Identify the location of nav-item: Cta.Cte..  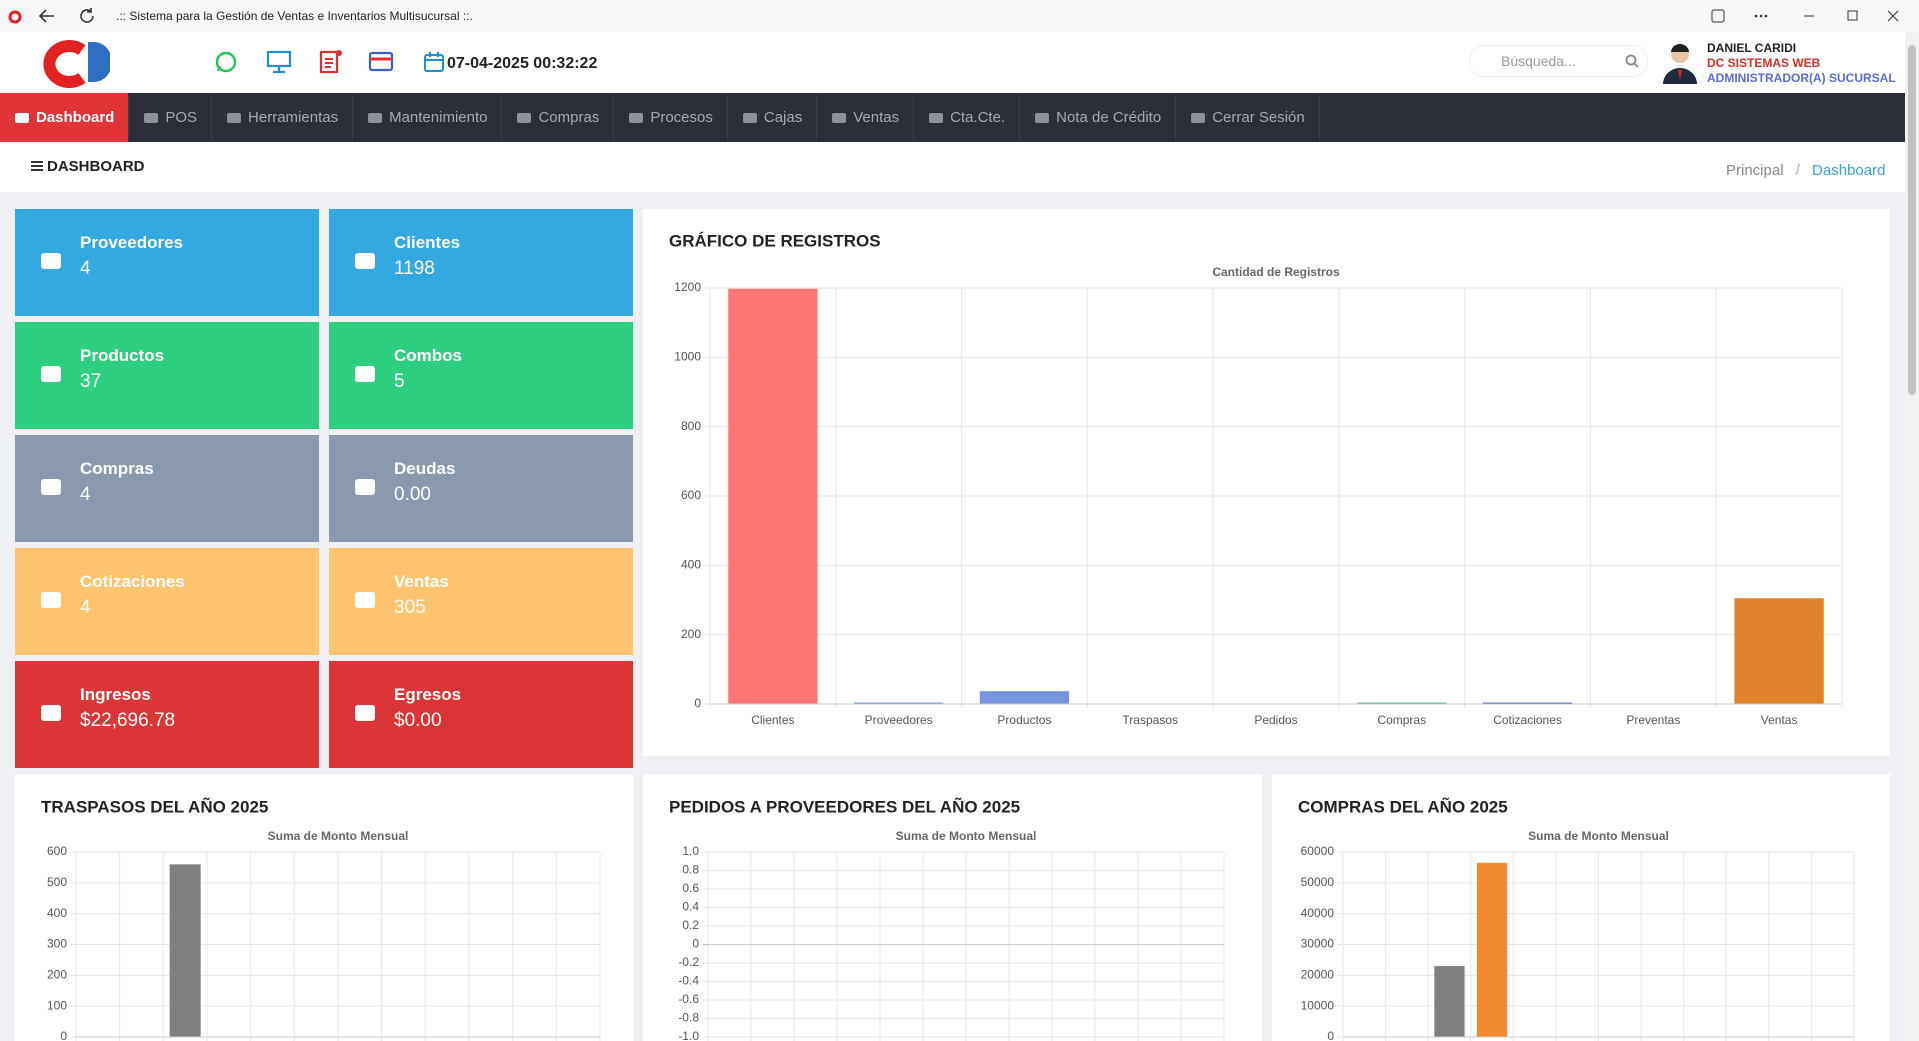
(967, 117).